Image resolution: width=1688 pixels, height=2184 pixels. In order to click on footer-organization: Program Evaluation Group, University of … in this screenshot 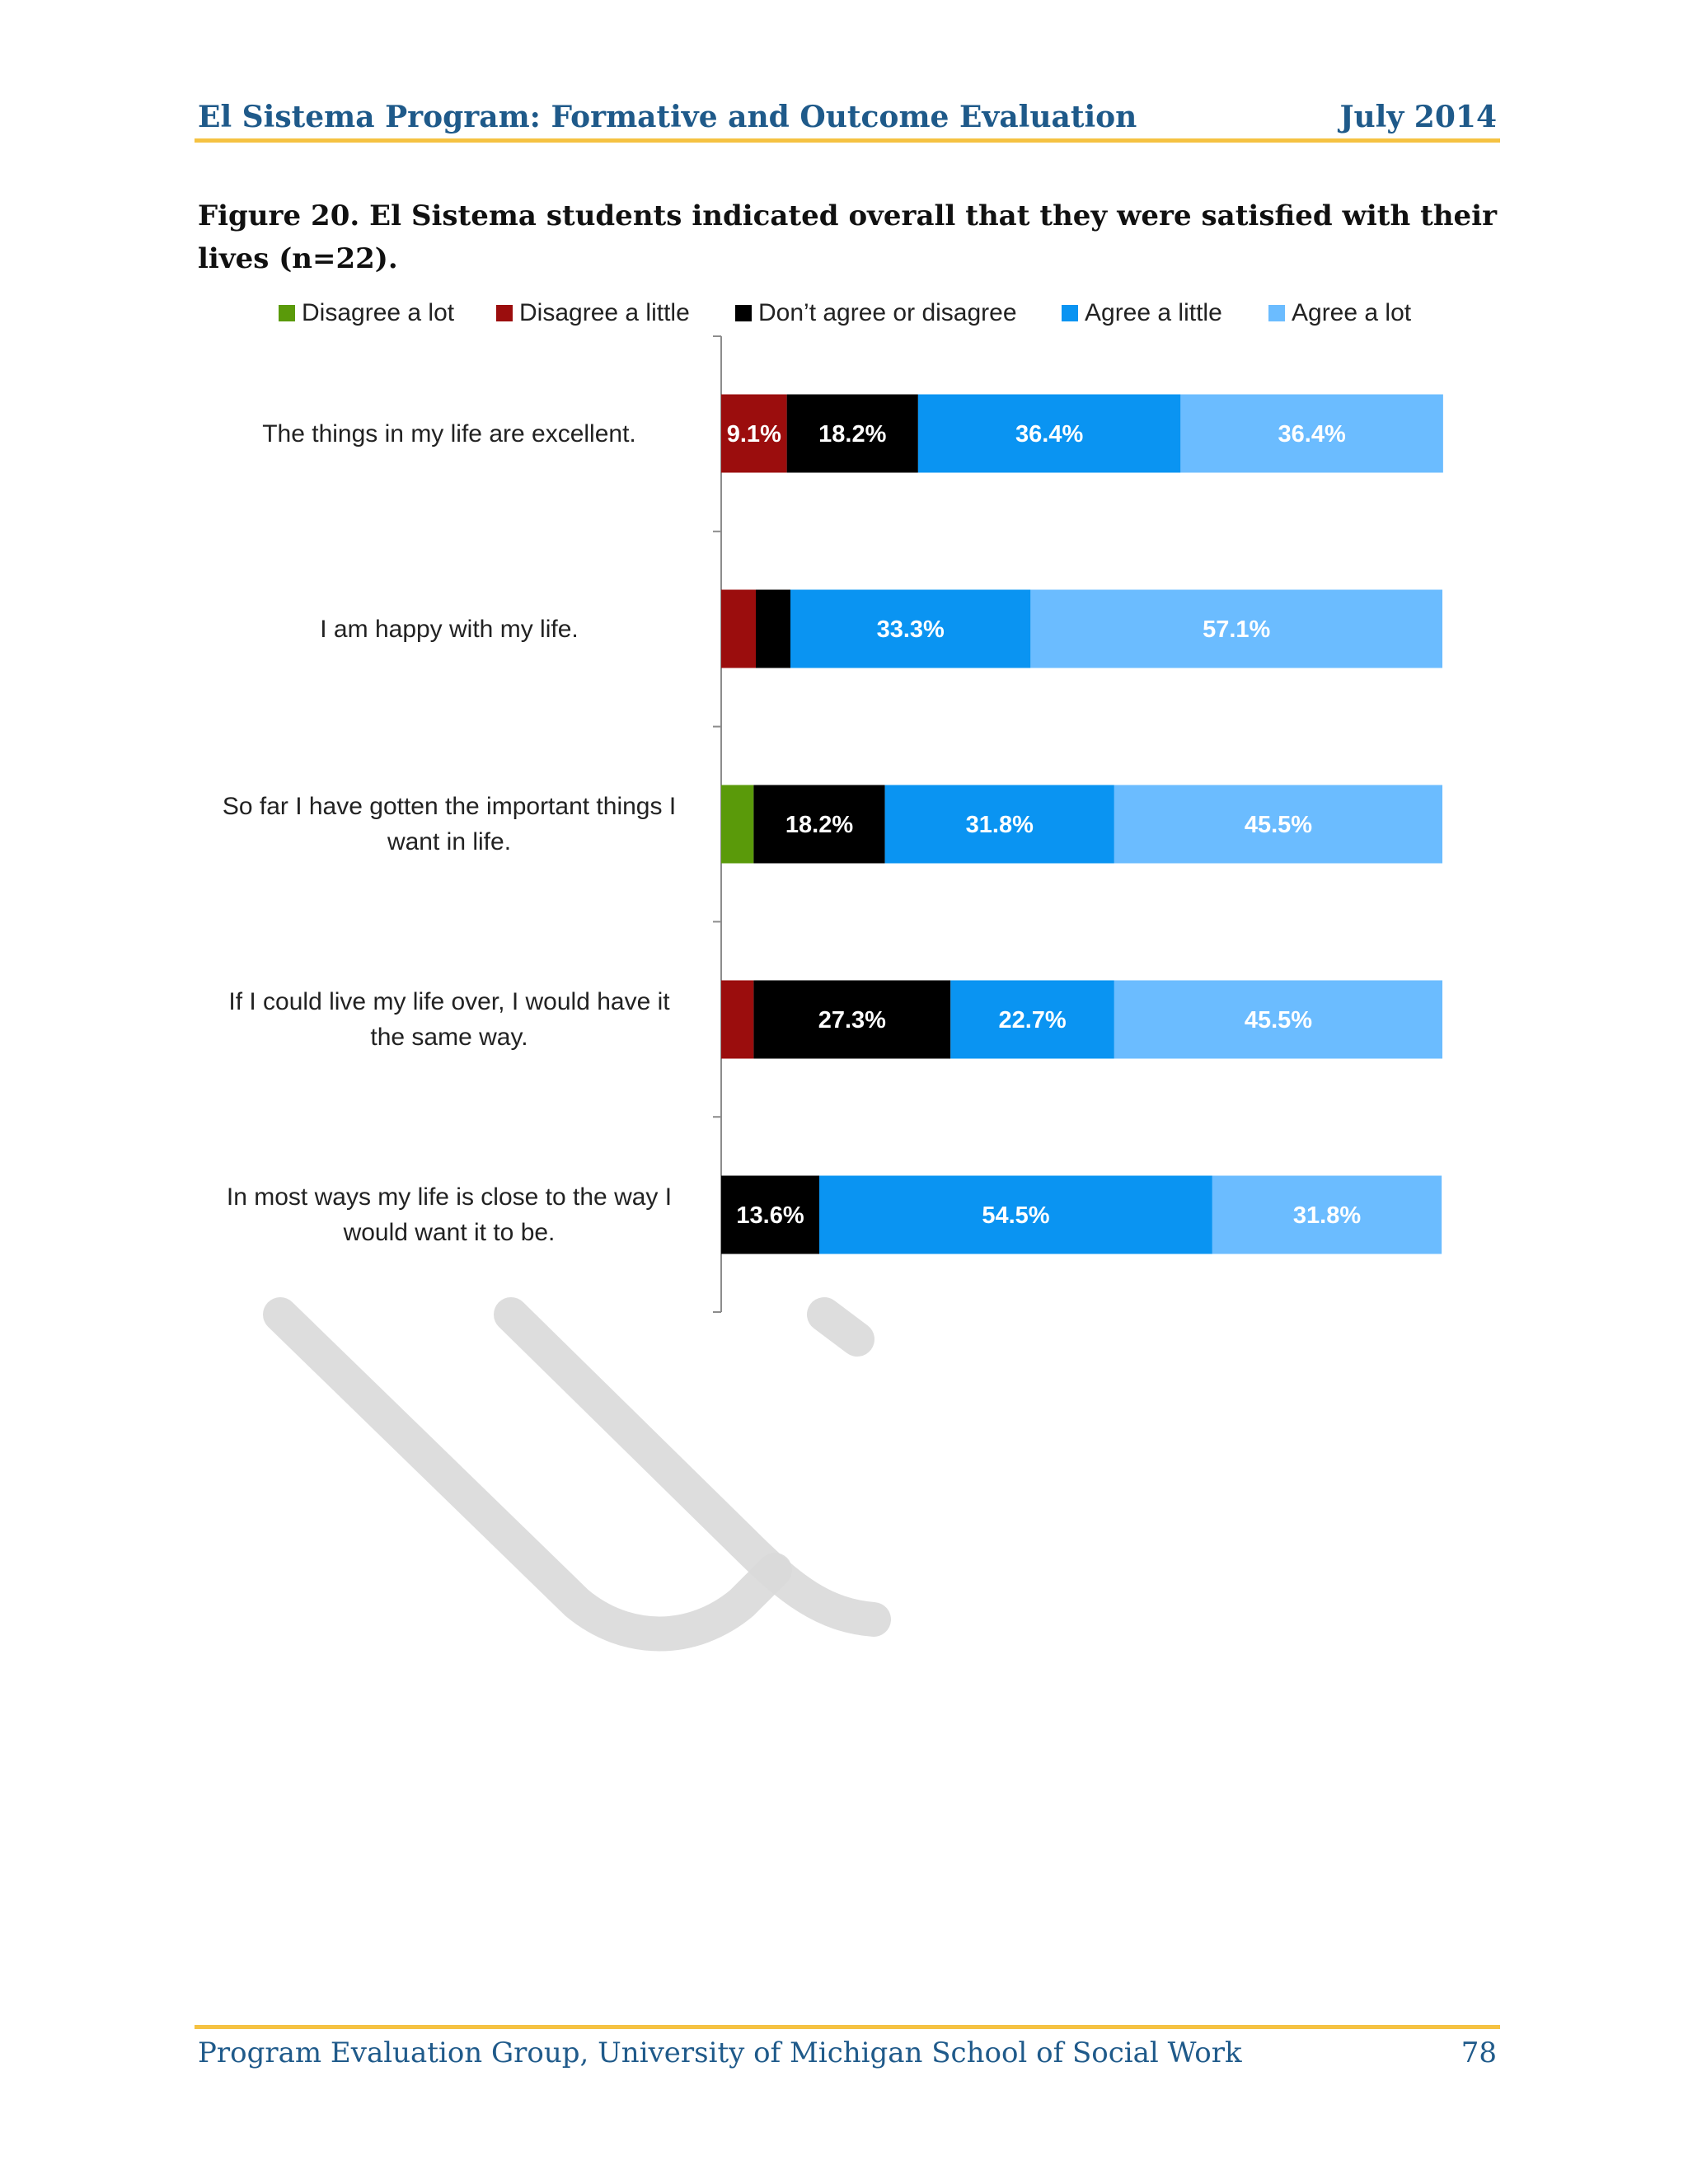, I will do `click(720, 2052)`.